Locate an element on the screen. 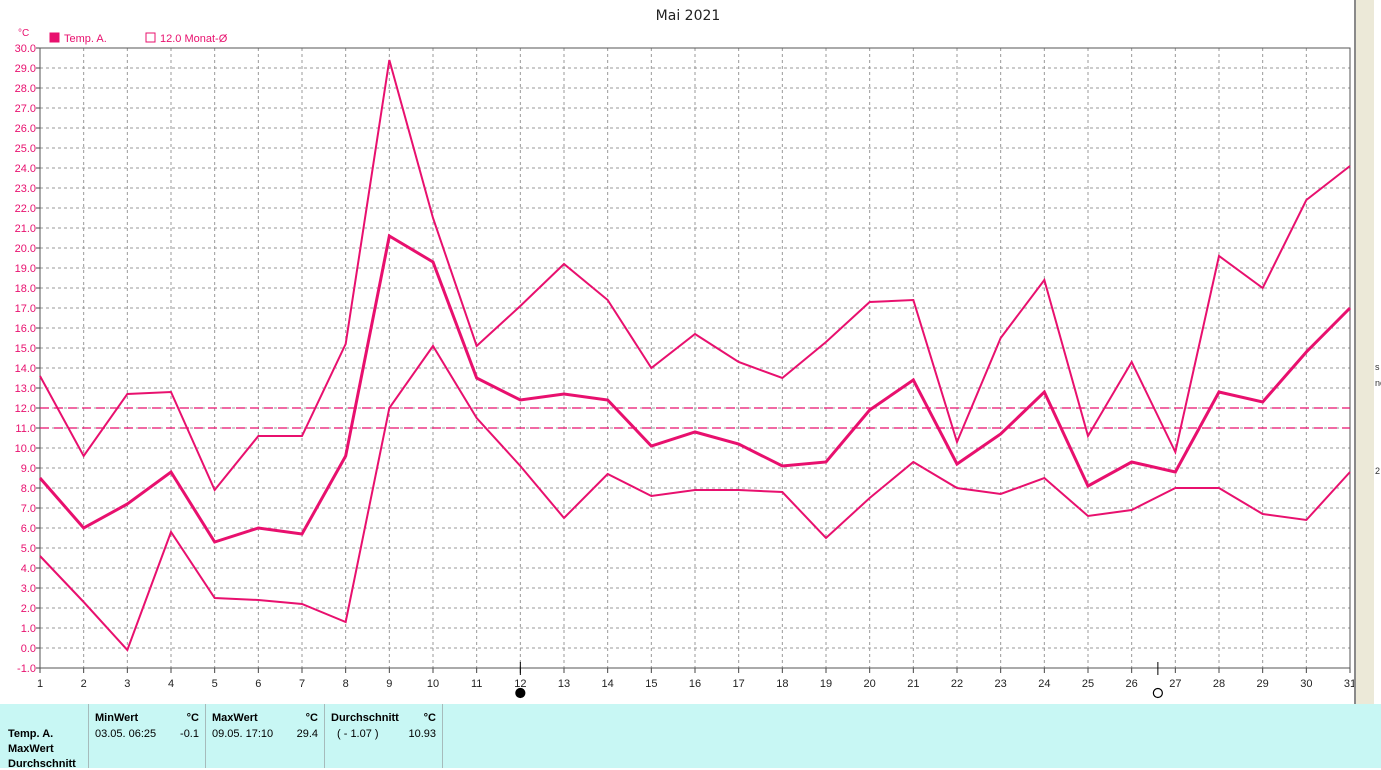 The height and width of the screenshot is (770, 1381). legend: Temp. A. 12.0 Monat-Ø is located at coordinates (138, 38).